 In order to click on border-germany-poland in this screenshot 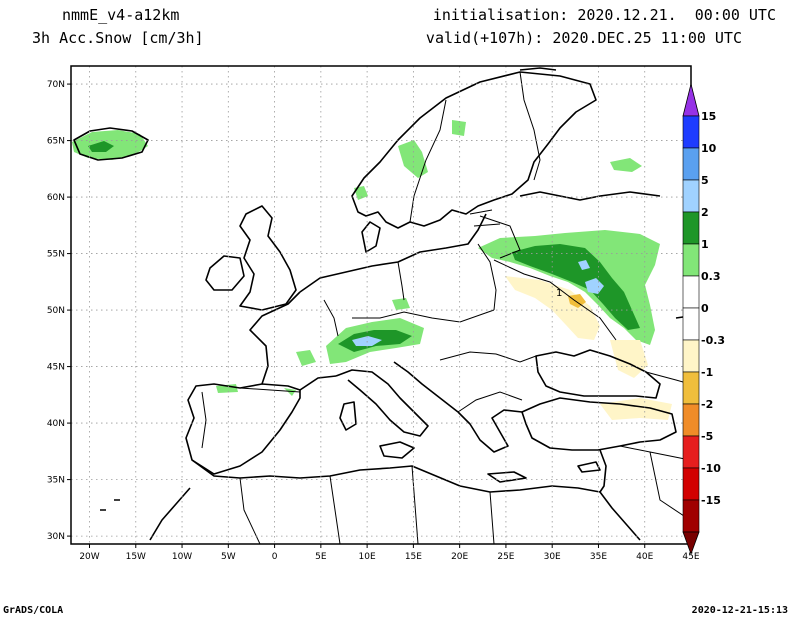, I will do `click(401, 281)`.